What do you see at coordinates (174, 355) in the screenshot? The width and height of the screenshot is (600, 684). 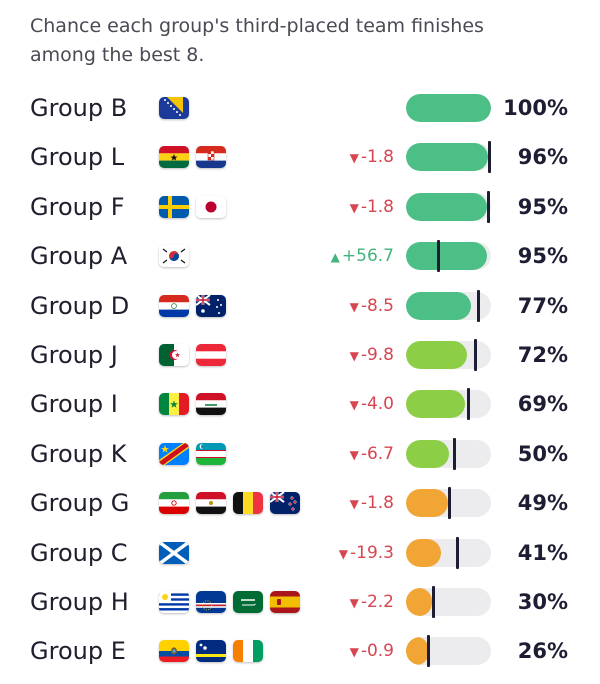 I see `algeria-flag-icon` at bounding box center [174, 355].